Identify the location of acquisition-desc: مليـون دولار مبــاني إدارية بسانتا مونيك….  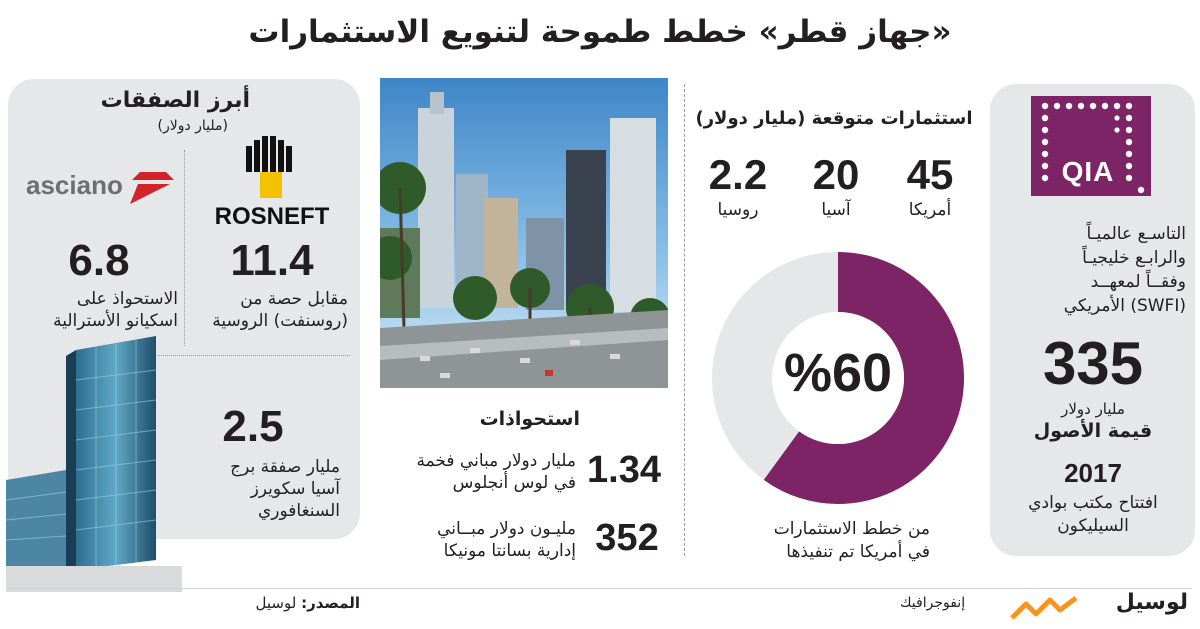
(478, 540).